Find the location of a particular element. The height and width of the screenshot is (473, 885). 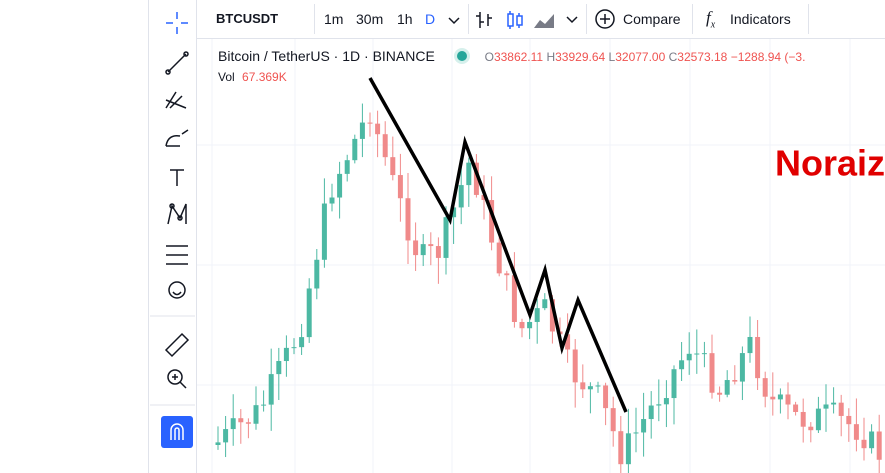

brush-tool is located at coordinates (177, 138).